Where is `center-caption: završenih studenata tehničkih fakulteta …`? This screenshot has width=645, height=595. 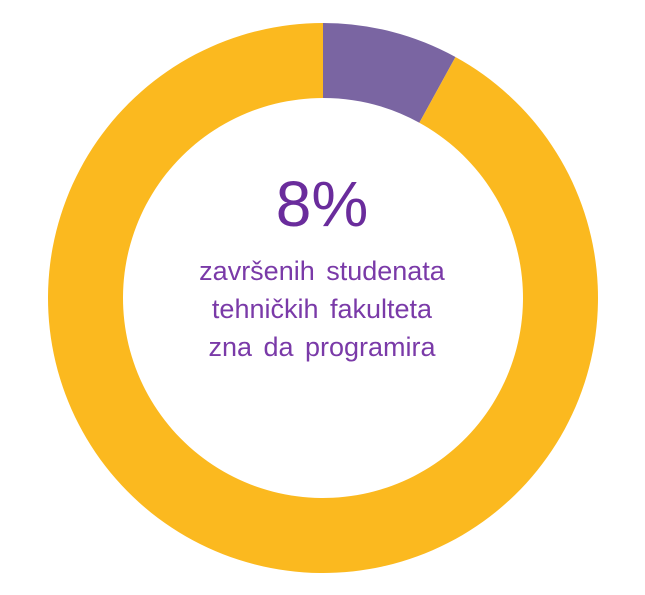 center-caption: završenih studenata tehničkih fakulteta … is located at coordinates (322, 309).